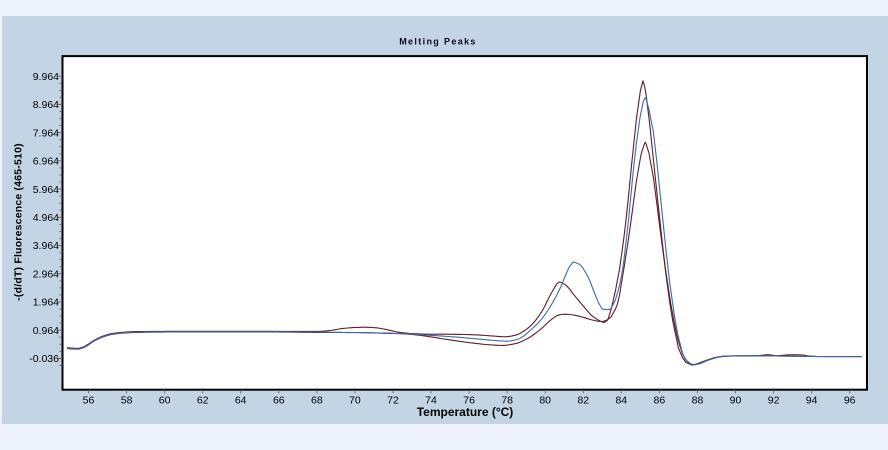 This screenshot has width=888, height=450. What do you see at coordinates (850, 401) in the screenshot?
I see `svg-text: 96` at bounding box center [850, 401].